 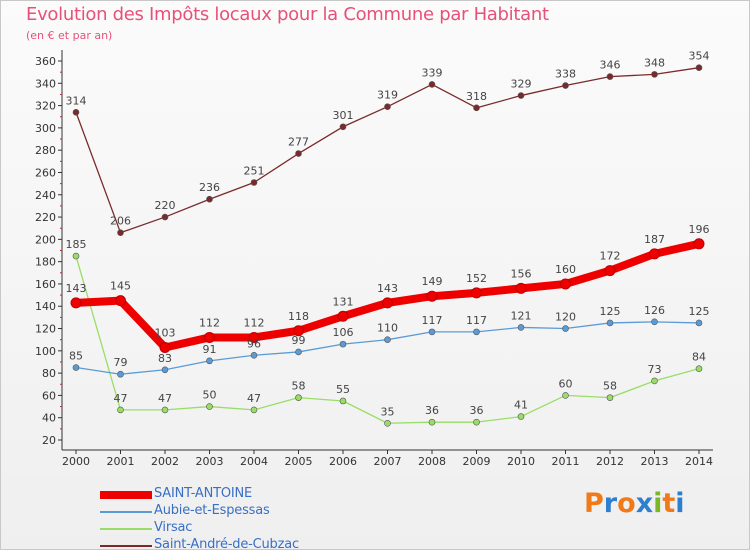 I want to click on data-label: 143, so click(x=387, y=288).